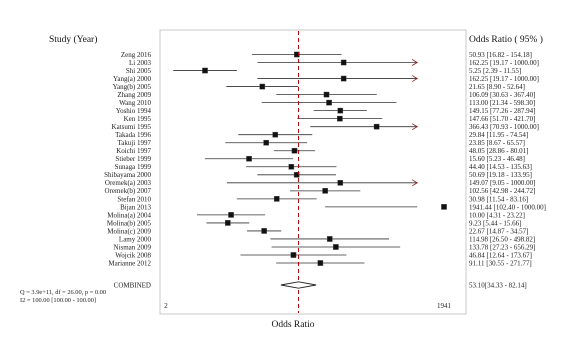 The width and height of the screenshot is (576, 339). Describe the element at coordinates (133, 255) in the screenshot. I see `study-label: Wojcik 2008` at that location.